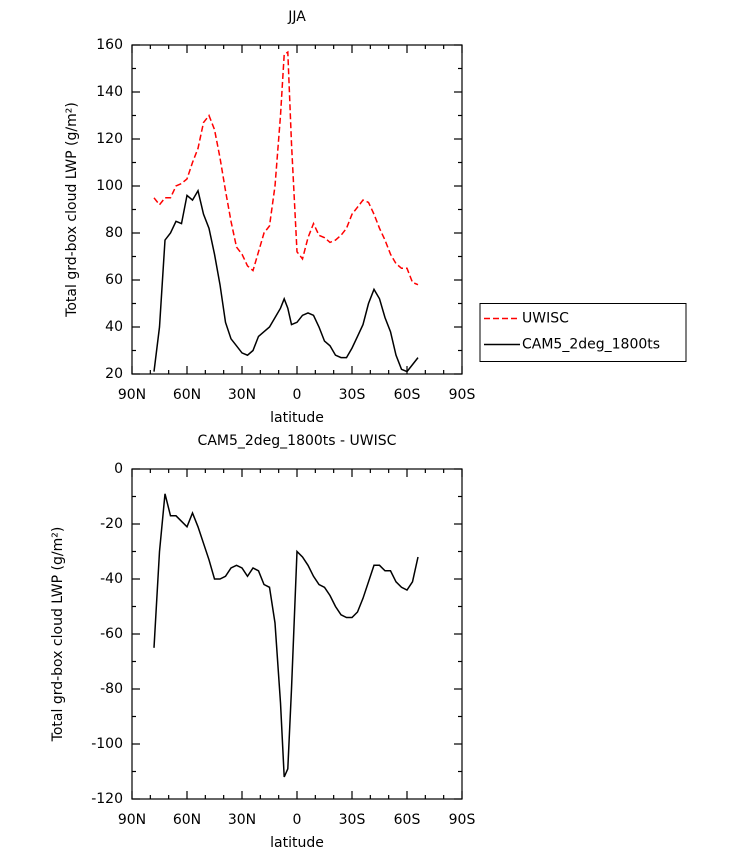  What do you see at coordinates (114, 327) in the screenshot?
I see `y-tick-label: 40` at bounding box center [114, 327].